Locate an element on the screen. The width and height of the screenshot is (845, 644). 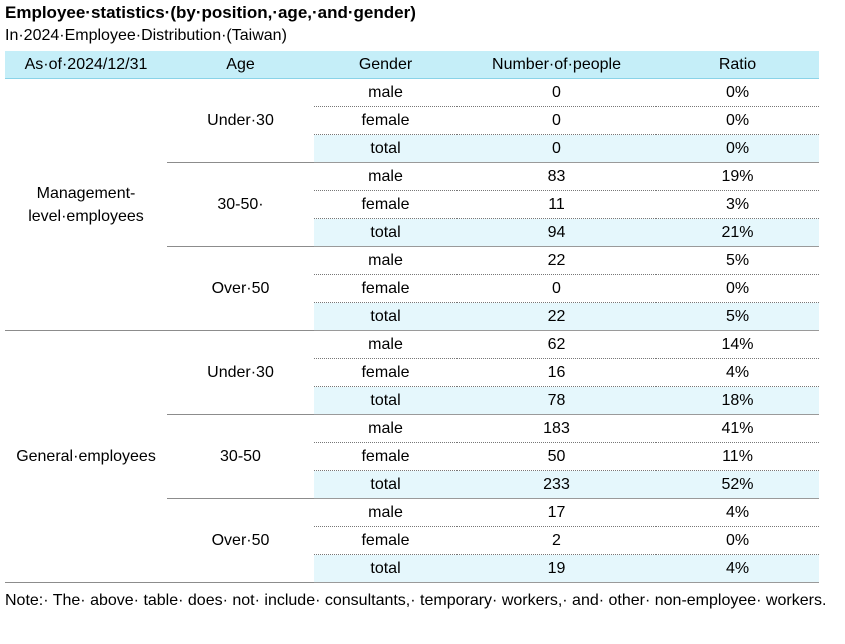
ratio-cell: 21% is located at coordinates (737, 232).